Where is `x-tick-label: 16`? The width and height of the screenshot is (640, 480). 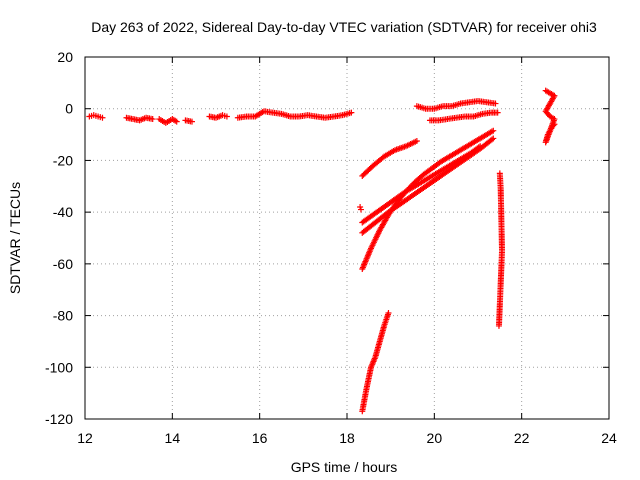 x-tick-label: 16 is located at coordinates (260, 438).